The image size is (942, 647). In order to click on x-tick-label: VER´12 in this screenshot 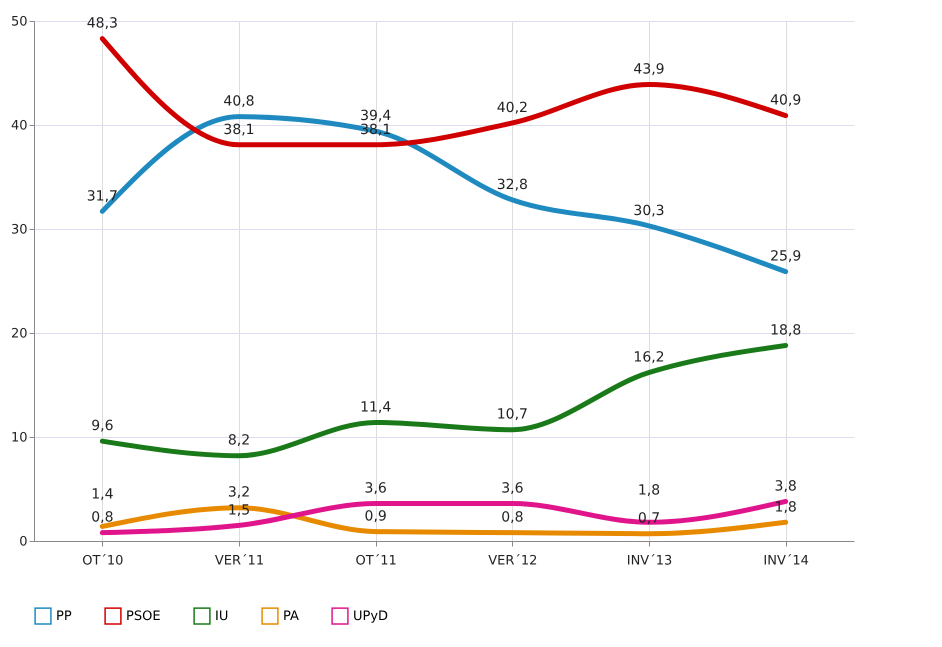, I will do `click(513, 561)`.